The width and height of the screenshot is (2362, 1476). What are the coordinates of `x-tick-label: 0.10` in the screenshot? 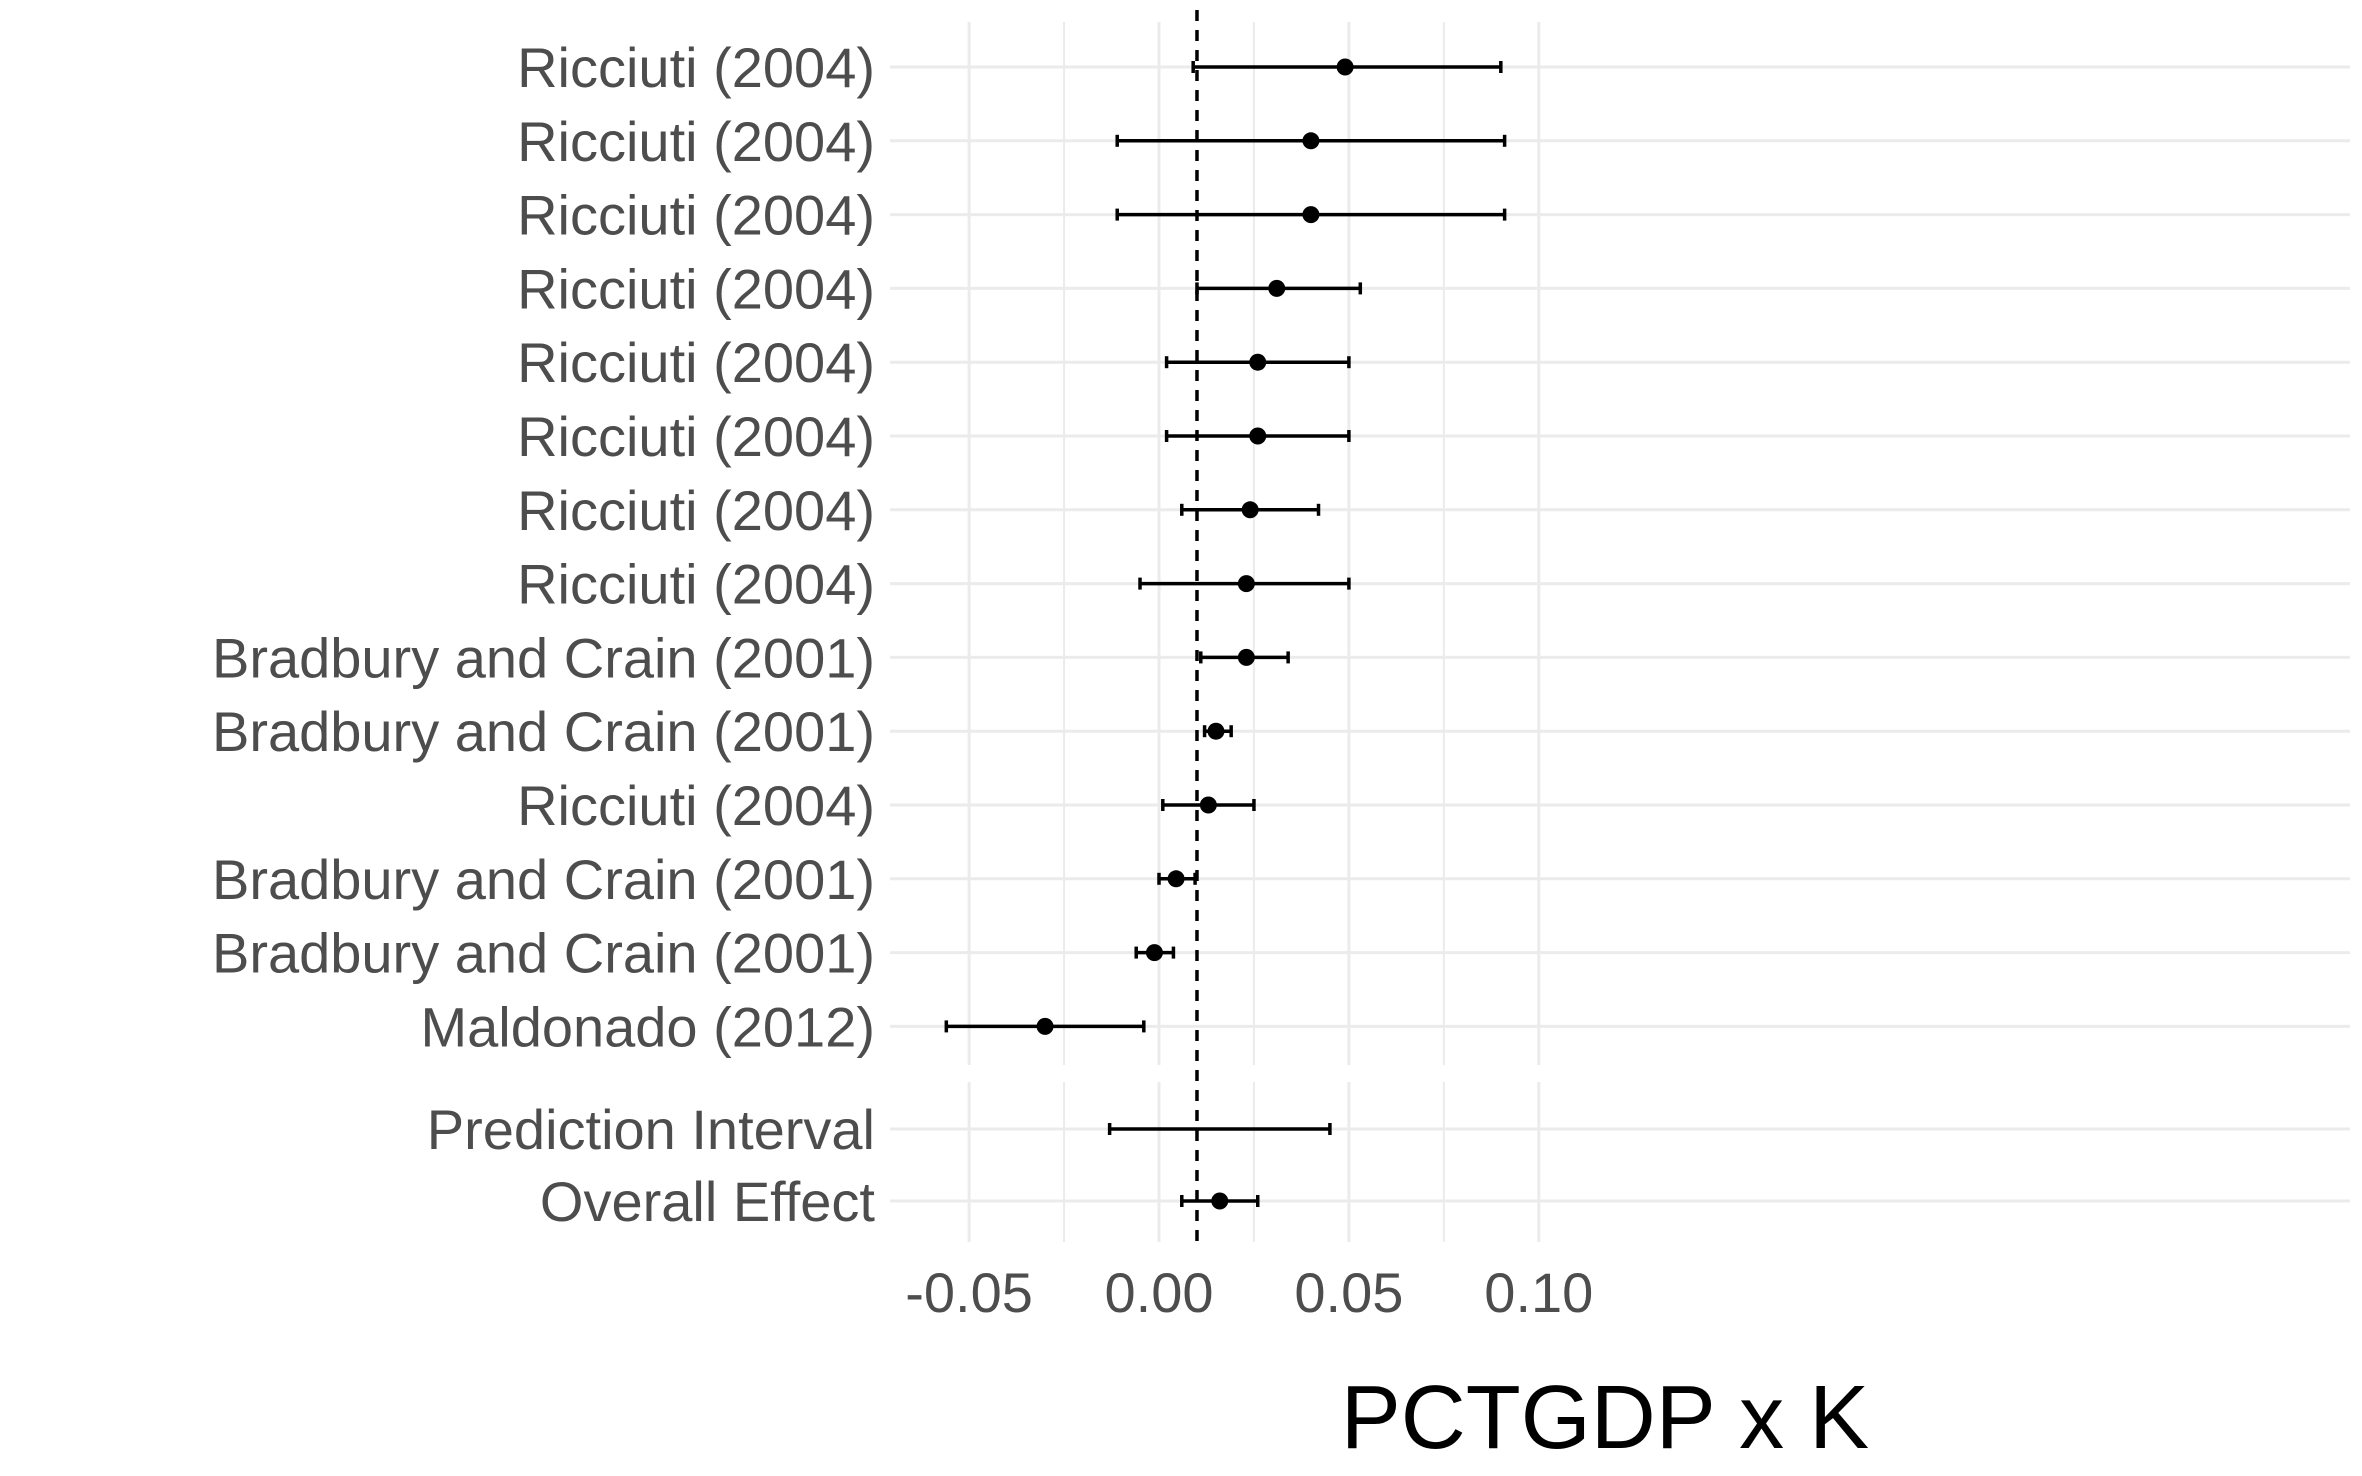 It's located at (1538, 1292).